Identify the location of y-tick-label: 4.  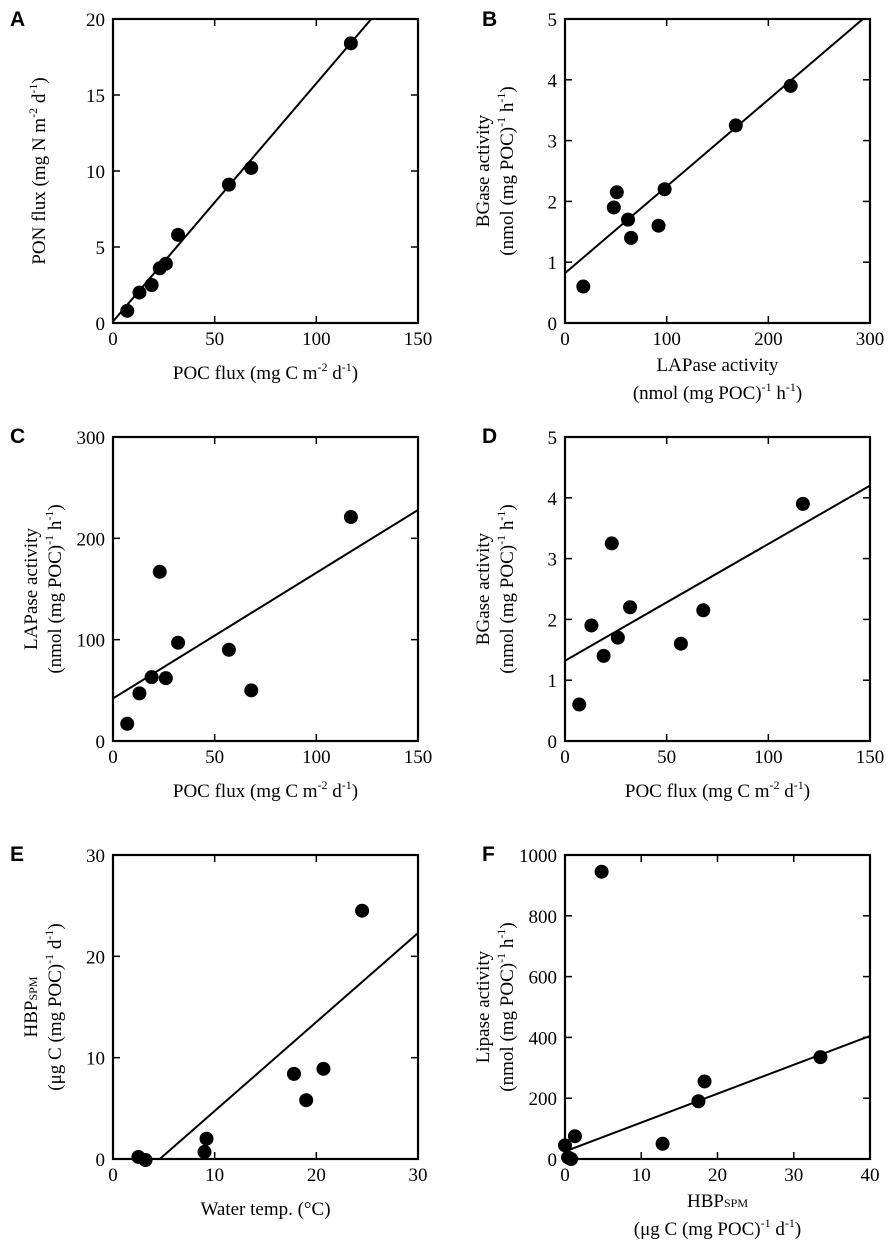
(553, 81).